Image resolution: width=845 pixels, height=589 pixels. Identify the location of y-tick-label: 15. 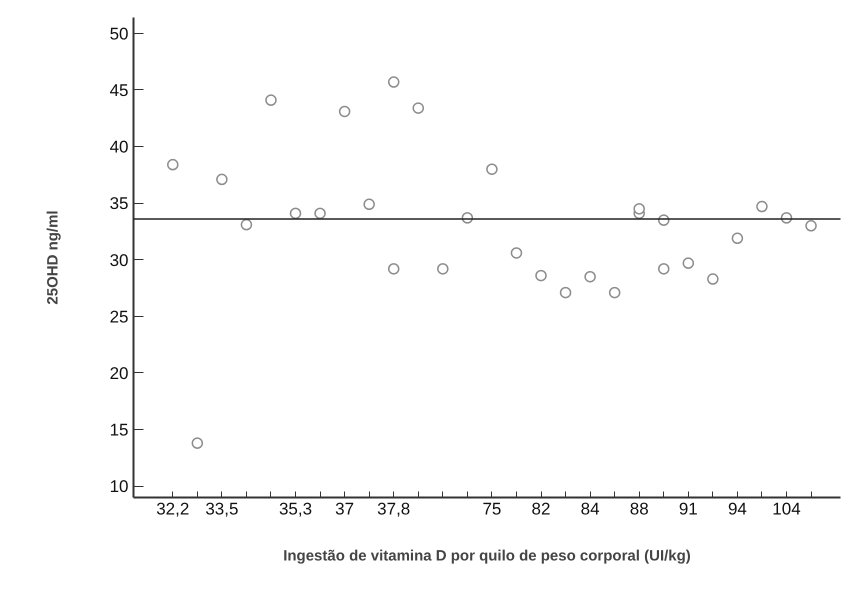
(119, 430).